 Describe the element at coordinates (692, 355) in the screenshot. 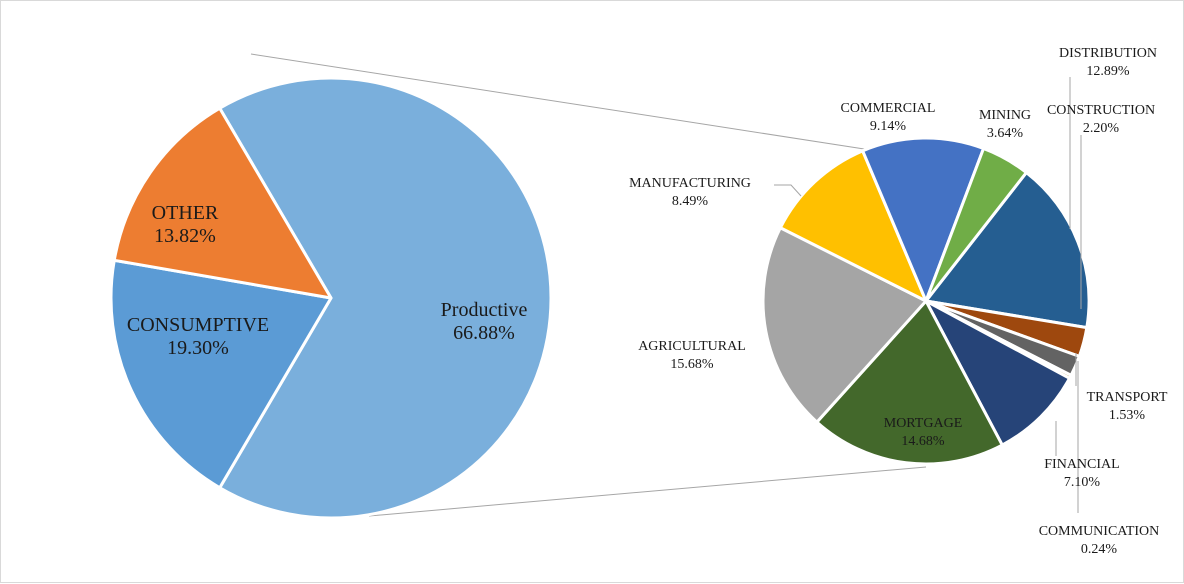

I see `secondary-pie-label-agricultural: AGRICULTURAL 15.68%` at that location.